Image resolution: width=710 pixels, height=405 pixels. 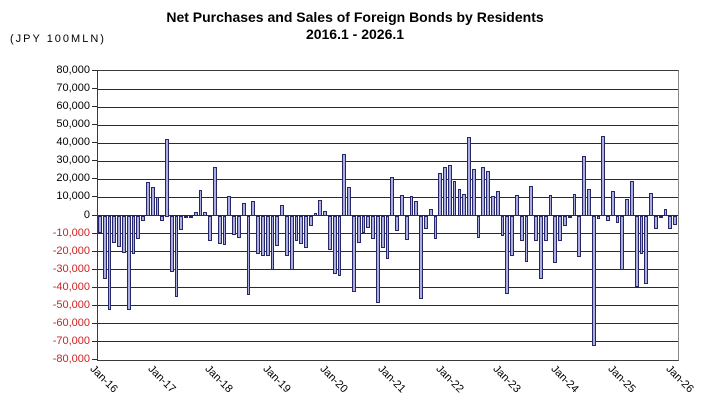 I want to click on y-tick-label: -80,000, so click(x=71, y=359).